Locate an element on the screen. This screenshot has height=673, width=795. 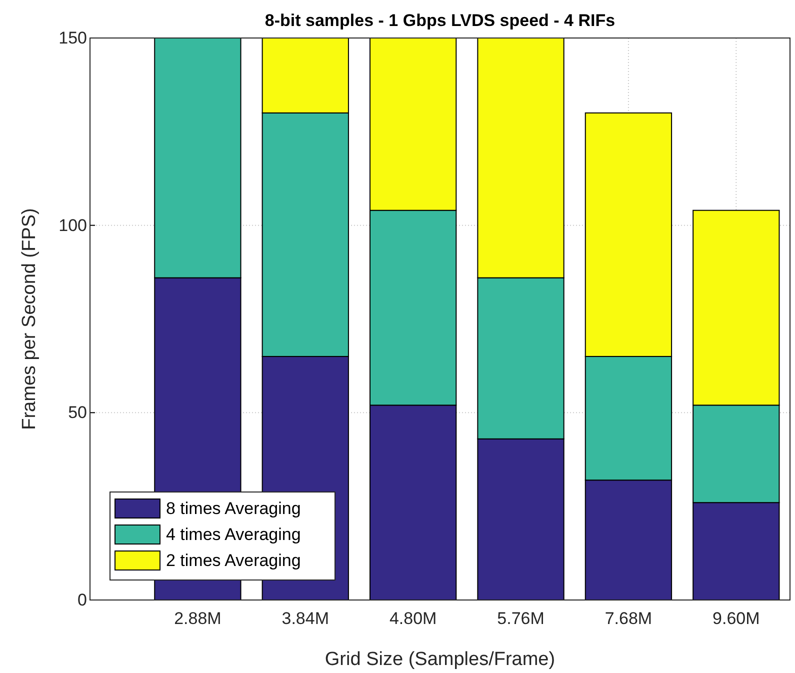
legend-label: 2 times Averaging is located at coordinates (233, 560).